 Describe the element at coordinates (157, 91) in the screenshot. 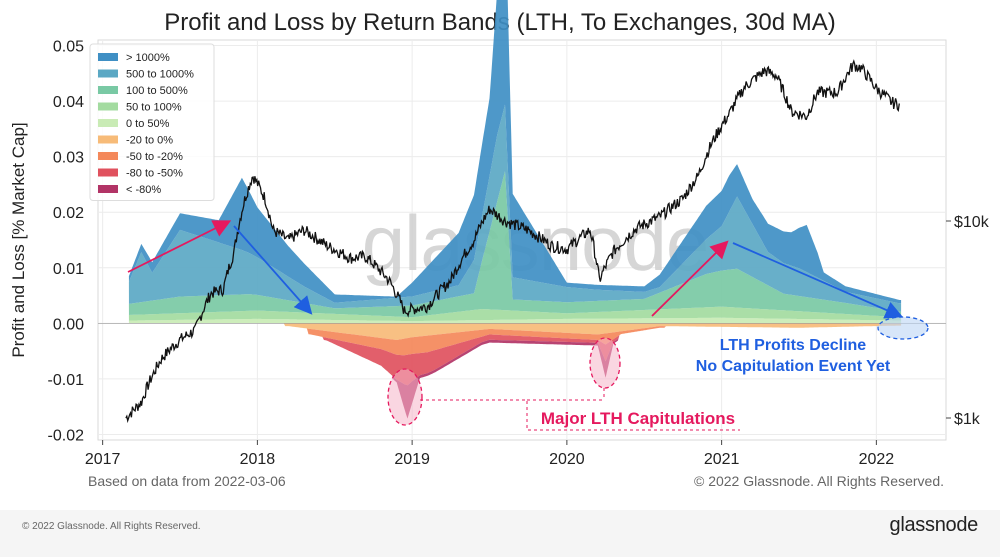

I see `legend-label: 100 to 500%` at that location.